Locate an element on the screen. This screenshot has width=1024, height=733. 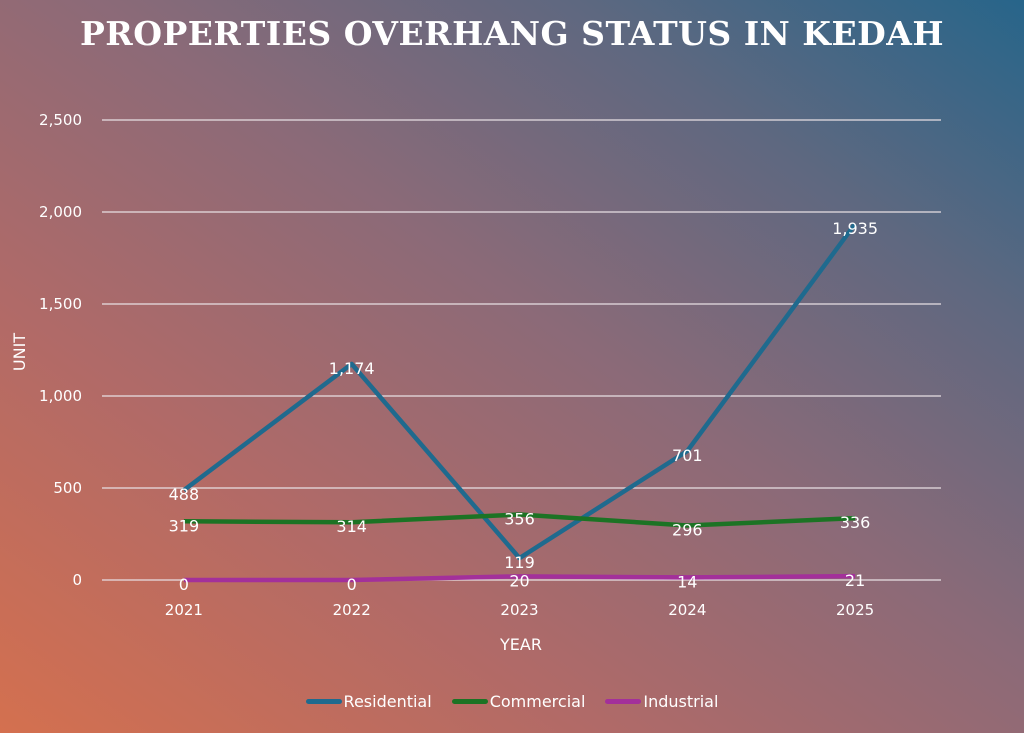
legend: Residential Commercial Industrial is located at coordinates (512, 701).